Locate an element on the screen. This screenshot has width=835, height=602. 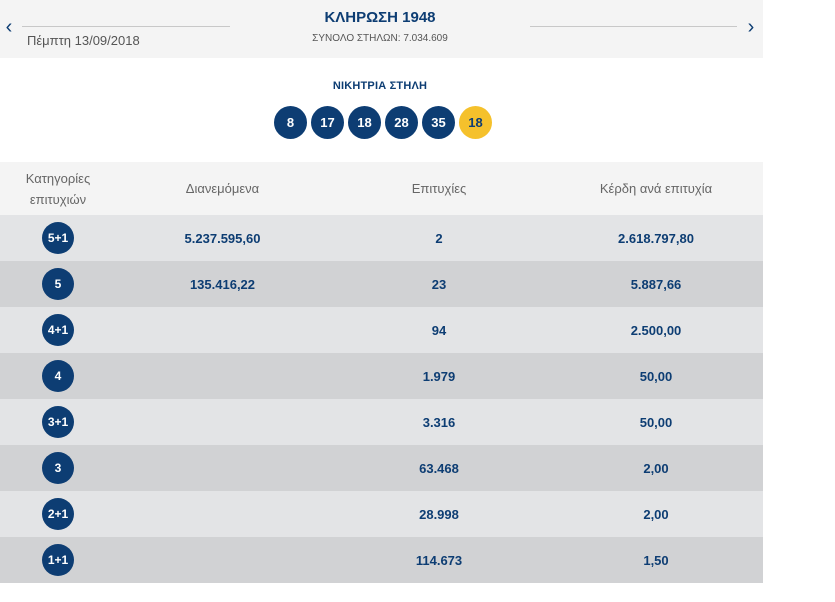
joker-number-ball: 18 is located at coordinates (475, 122).